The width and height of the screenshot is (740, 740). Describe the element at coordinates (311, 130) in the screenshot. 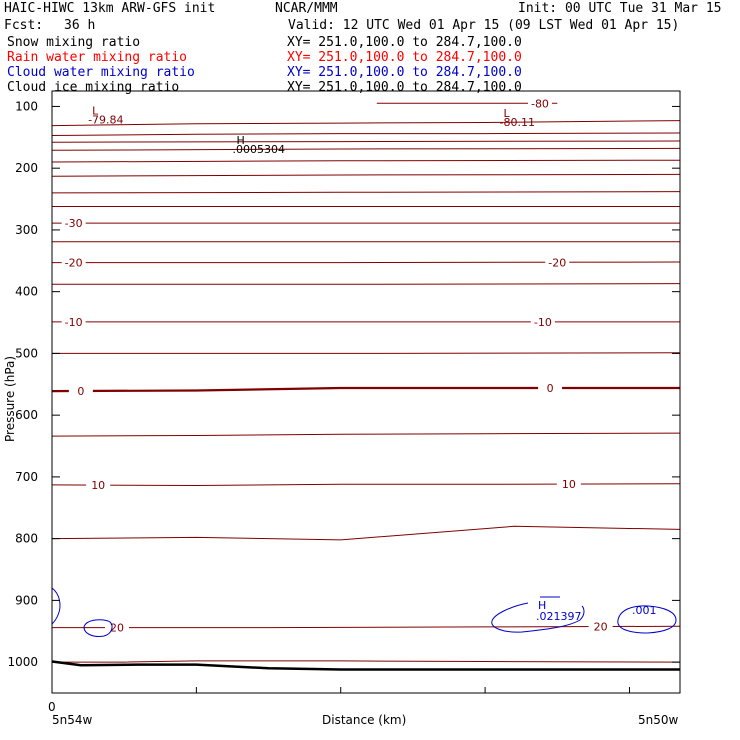

I see `extrema-markers: L-79.84L-80.11H.0005304` at that location.